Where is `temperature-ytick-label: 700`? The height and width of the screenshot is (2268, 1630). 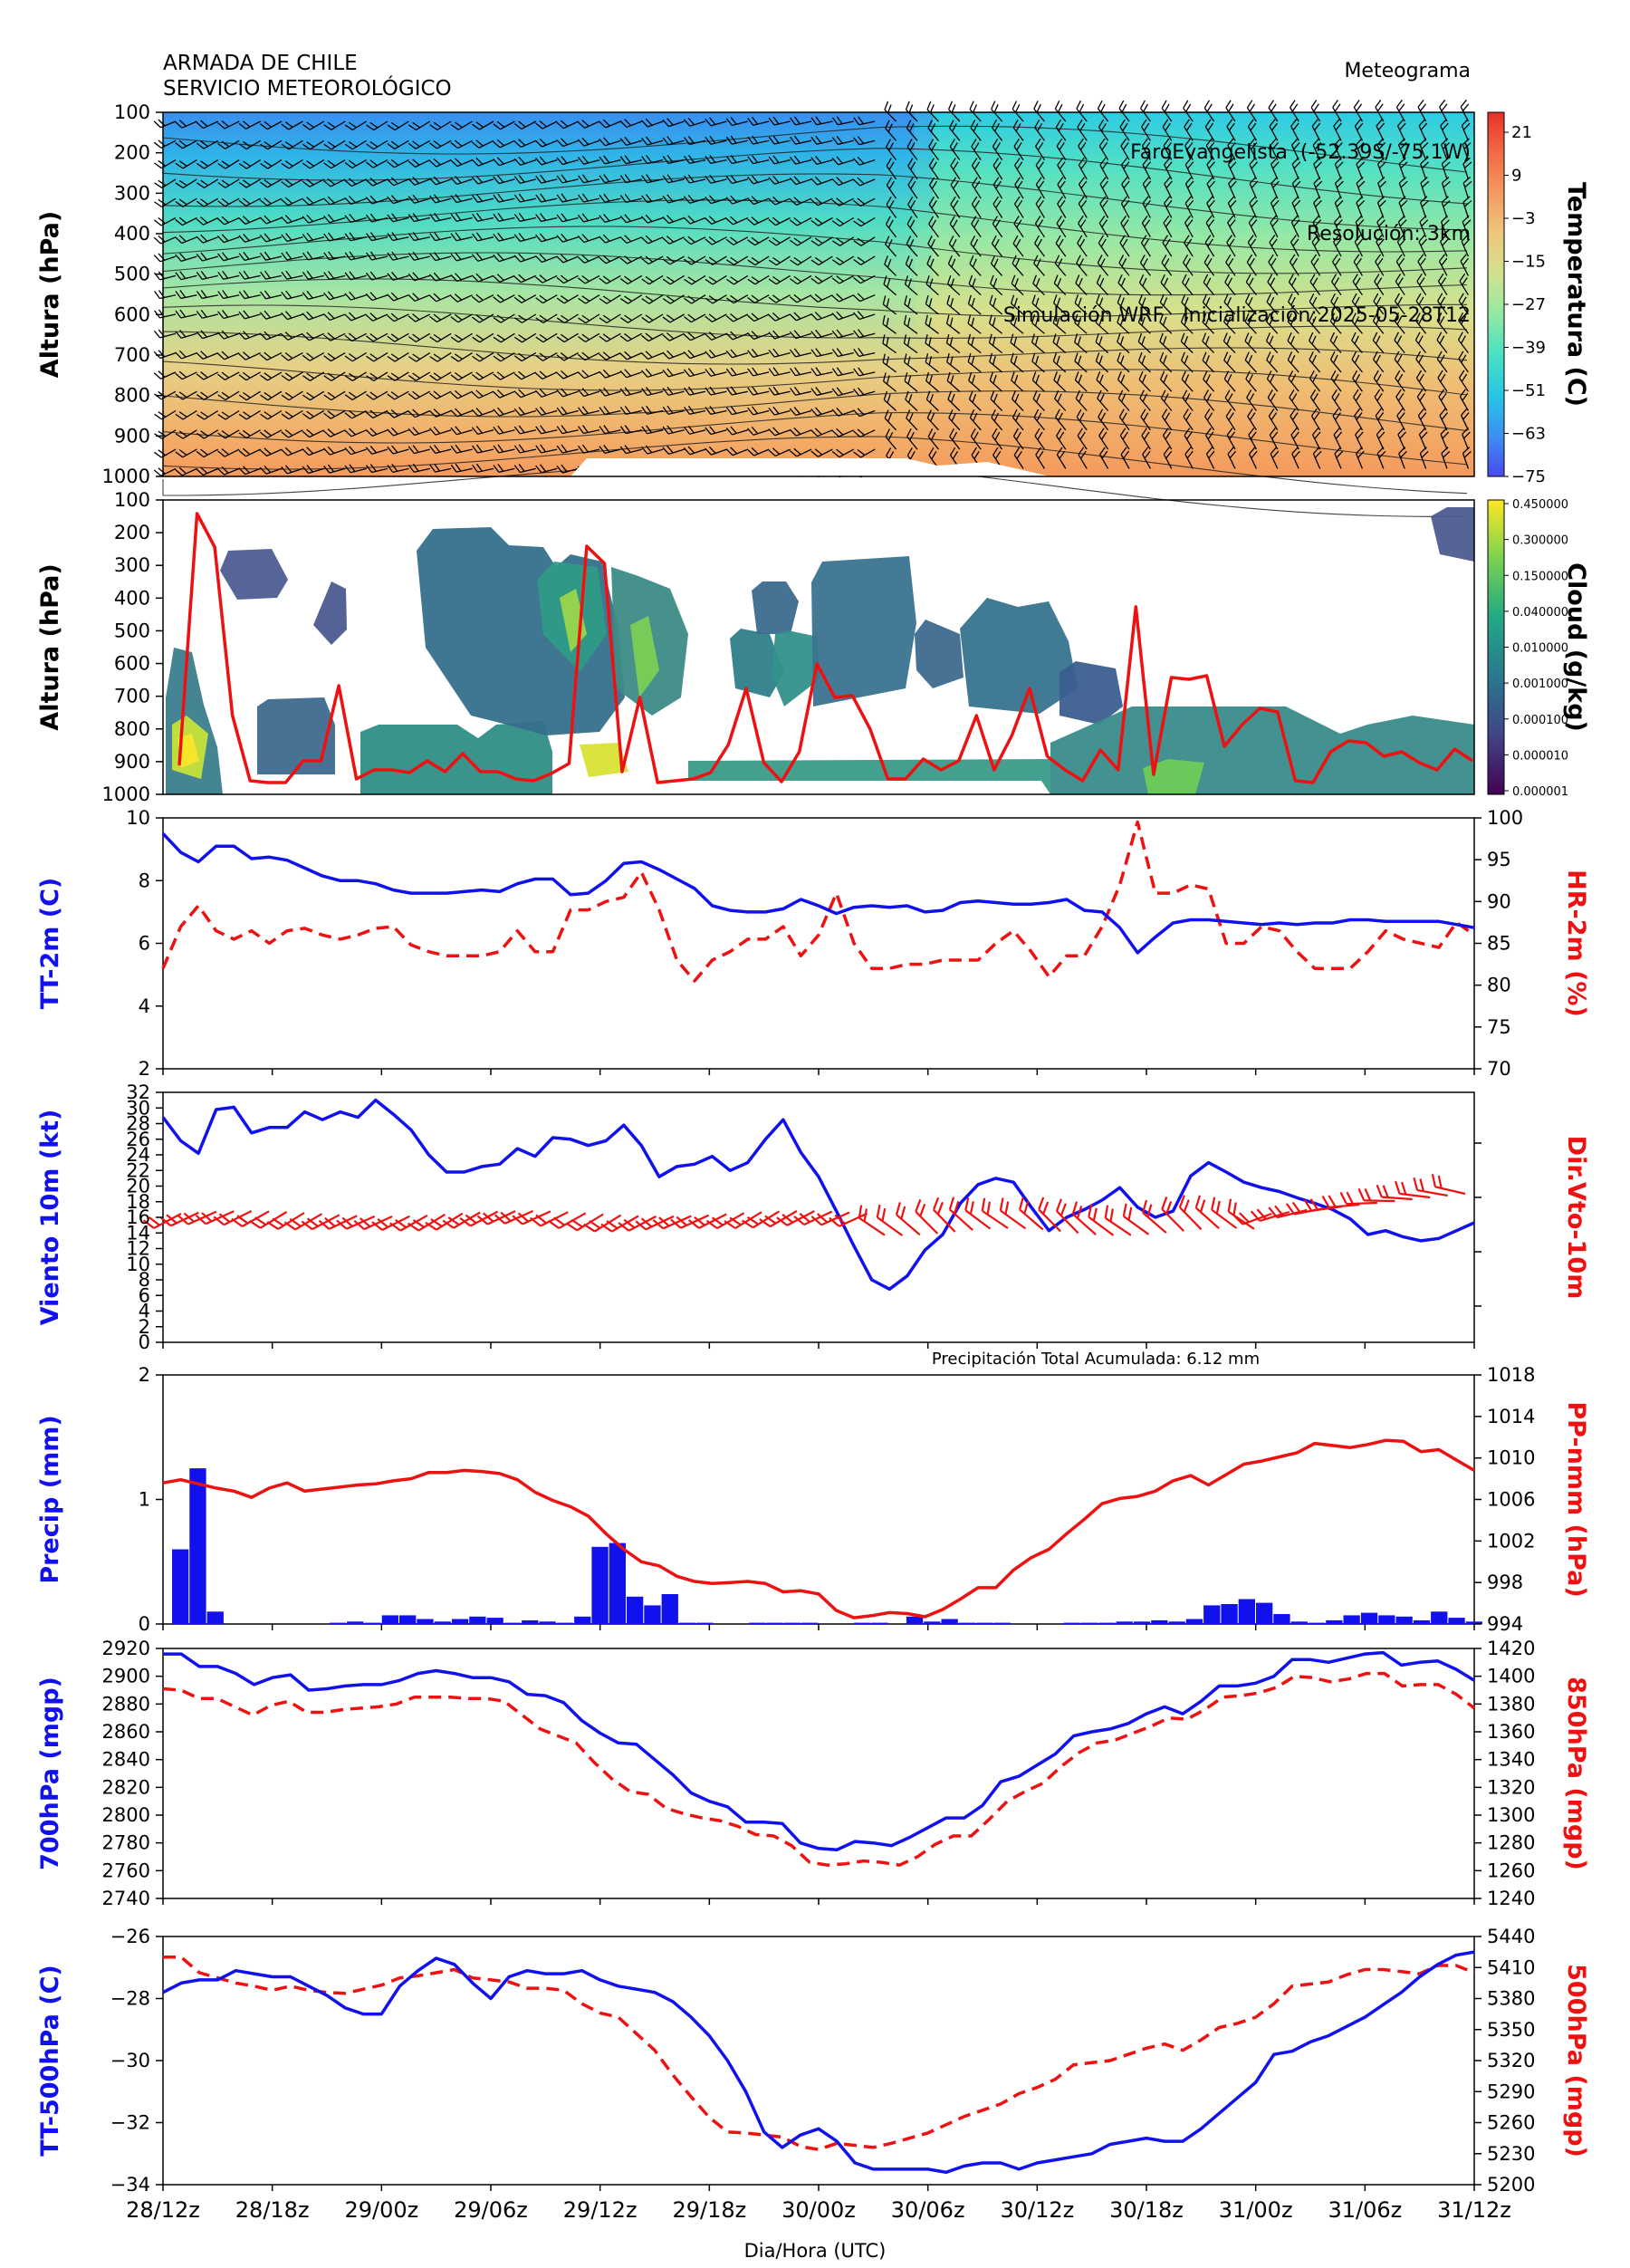
temperature-ytick-label: 700 is located at coordinates (132, 355).